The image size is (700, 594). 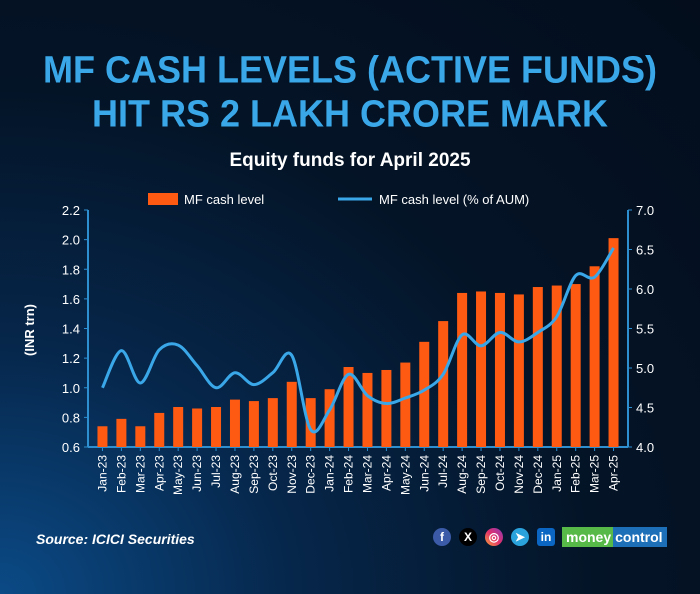 What do you see at coordinates (443, 471) in the screenshot?
I see `x-tick-label: Jul-24` at bounding box center [443, 471].